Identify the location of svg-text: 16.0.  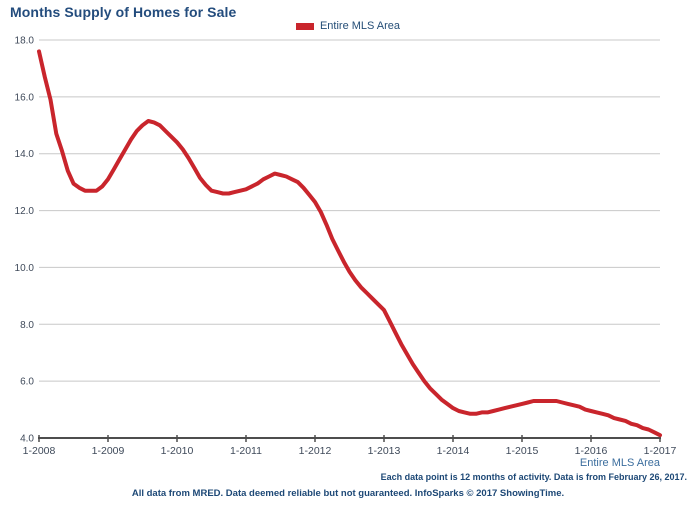
(25, 97).